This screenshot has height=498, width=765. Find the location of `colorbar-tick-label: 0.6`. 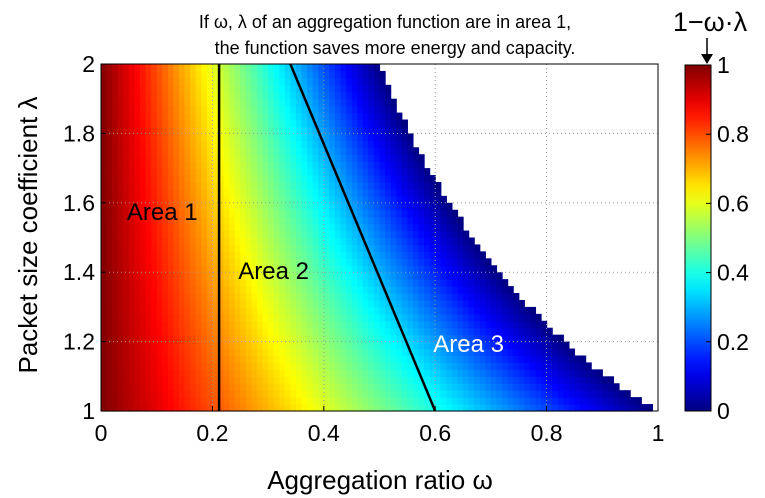

colorbar-tick-label: 0.6 is located at coordinates (733, 203).